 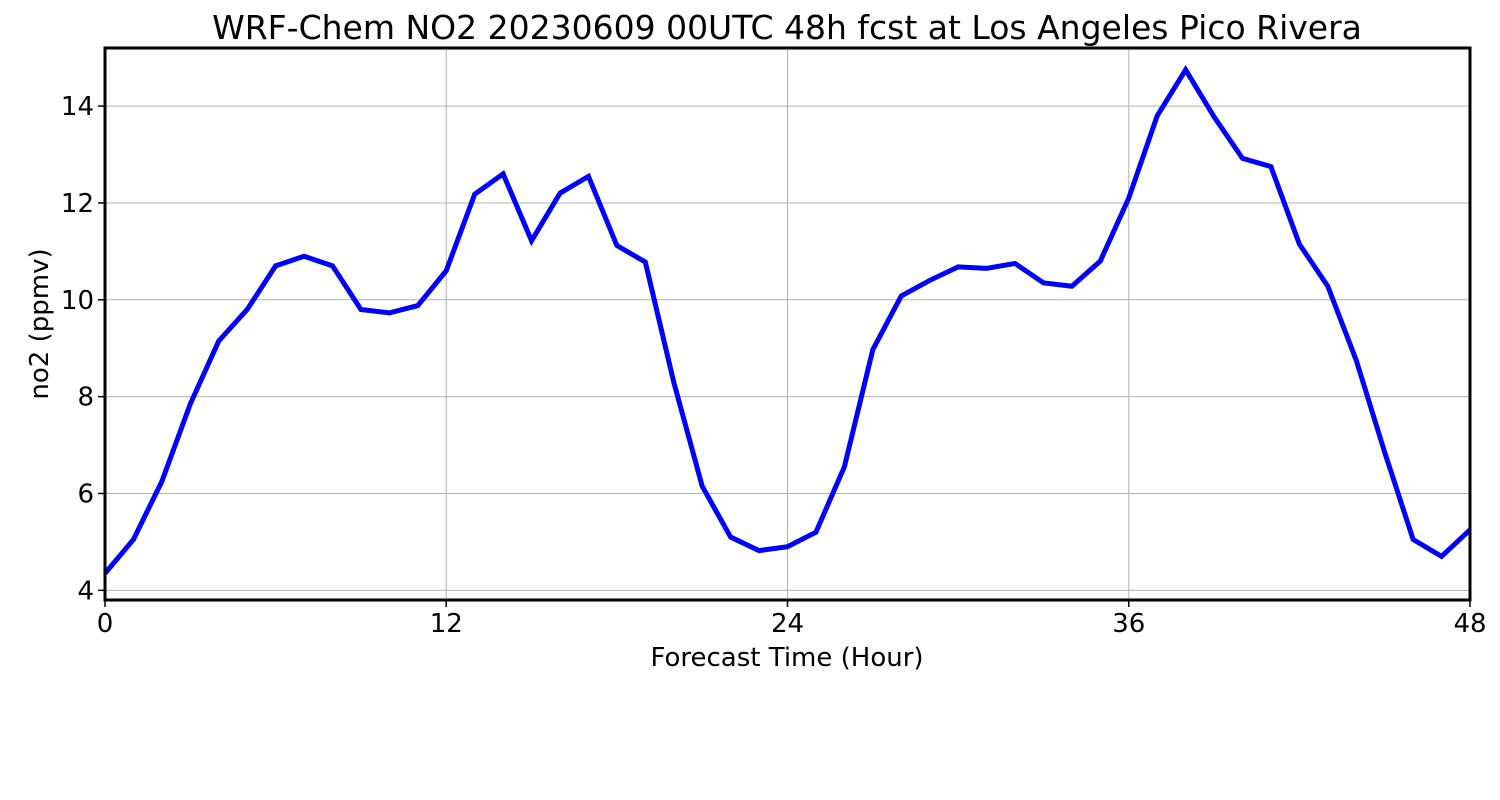 What do you see at coordinates (77, 107) in the screenshot?
I see `y-tick-label: 14` at bounding box center [77, 107].